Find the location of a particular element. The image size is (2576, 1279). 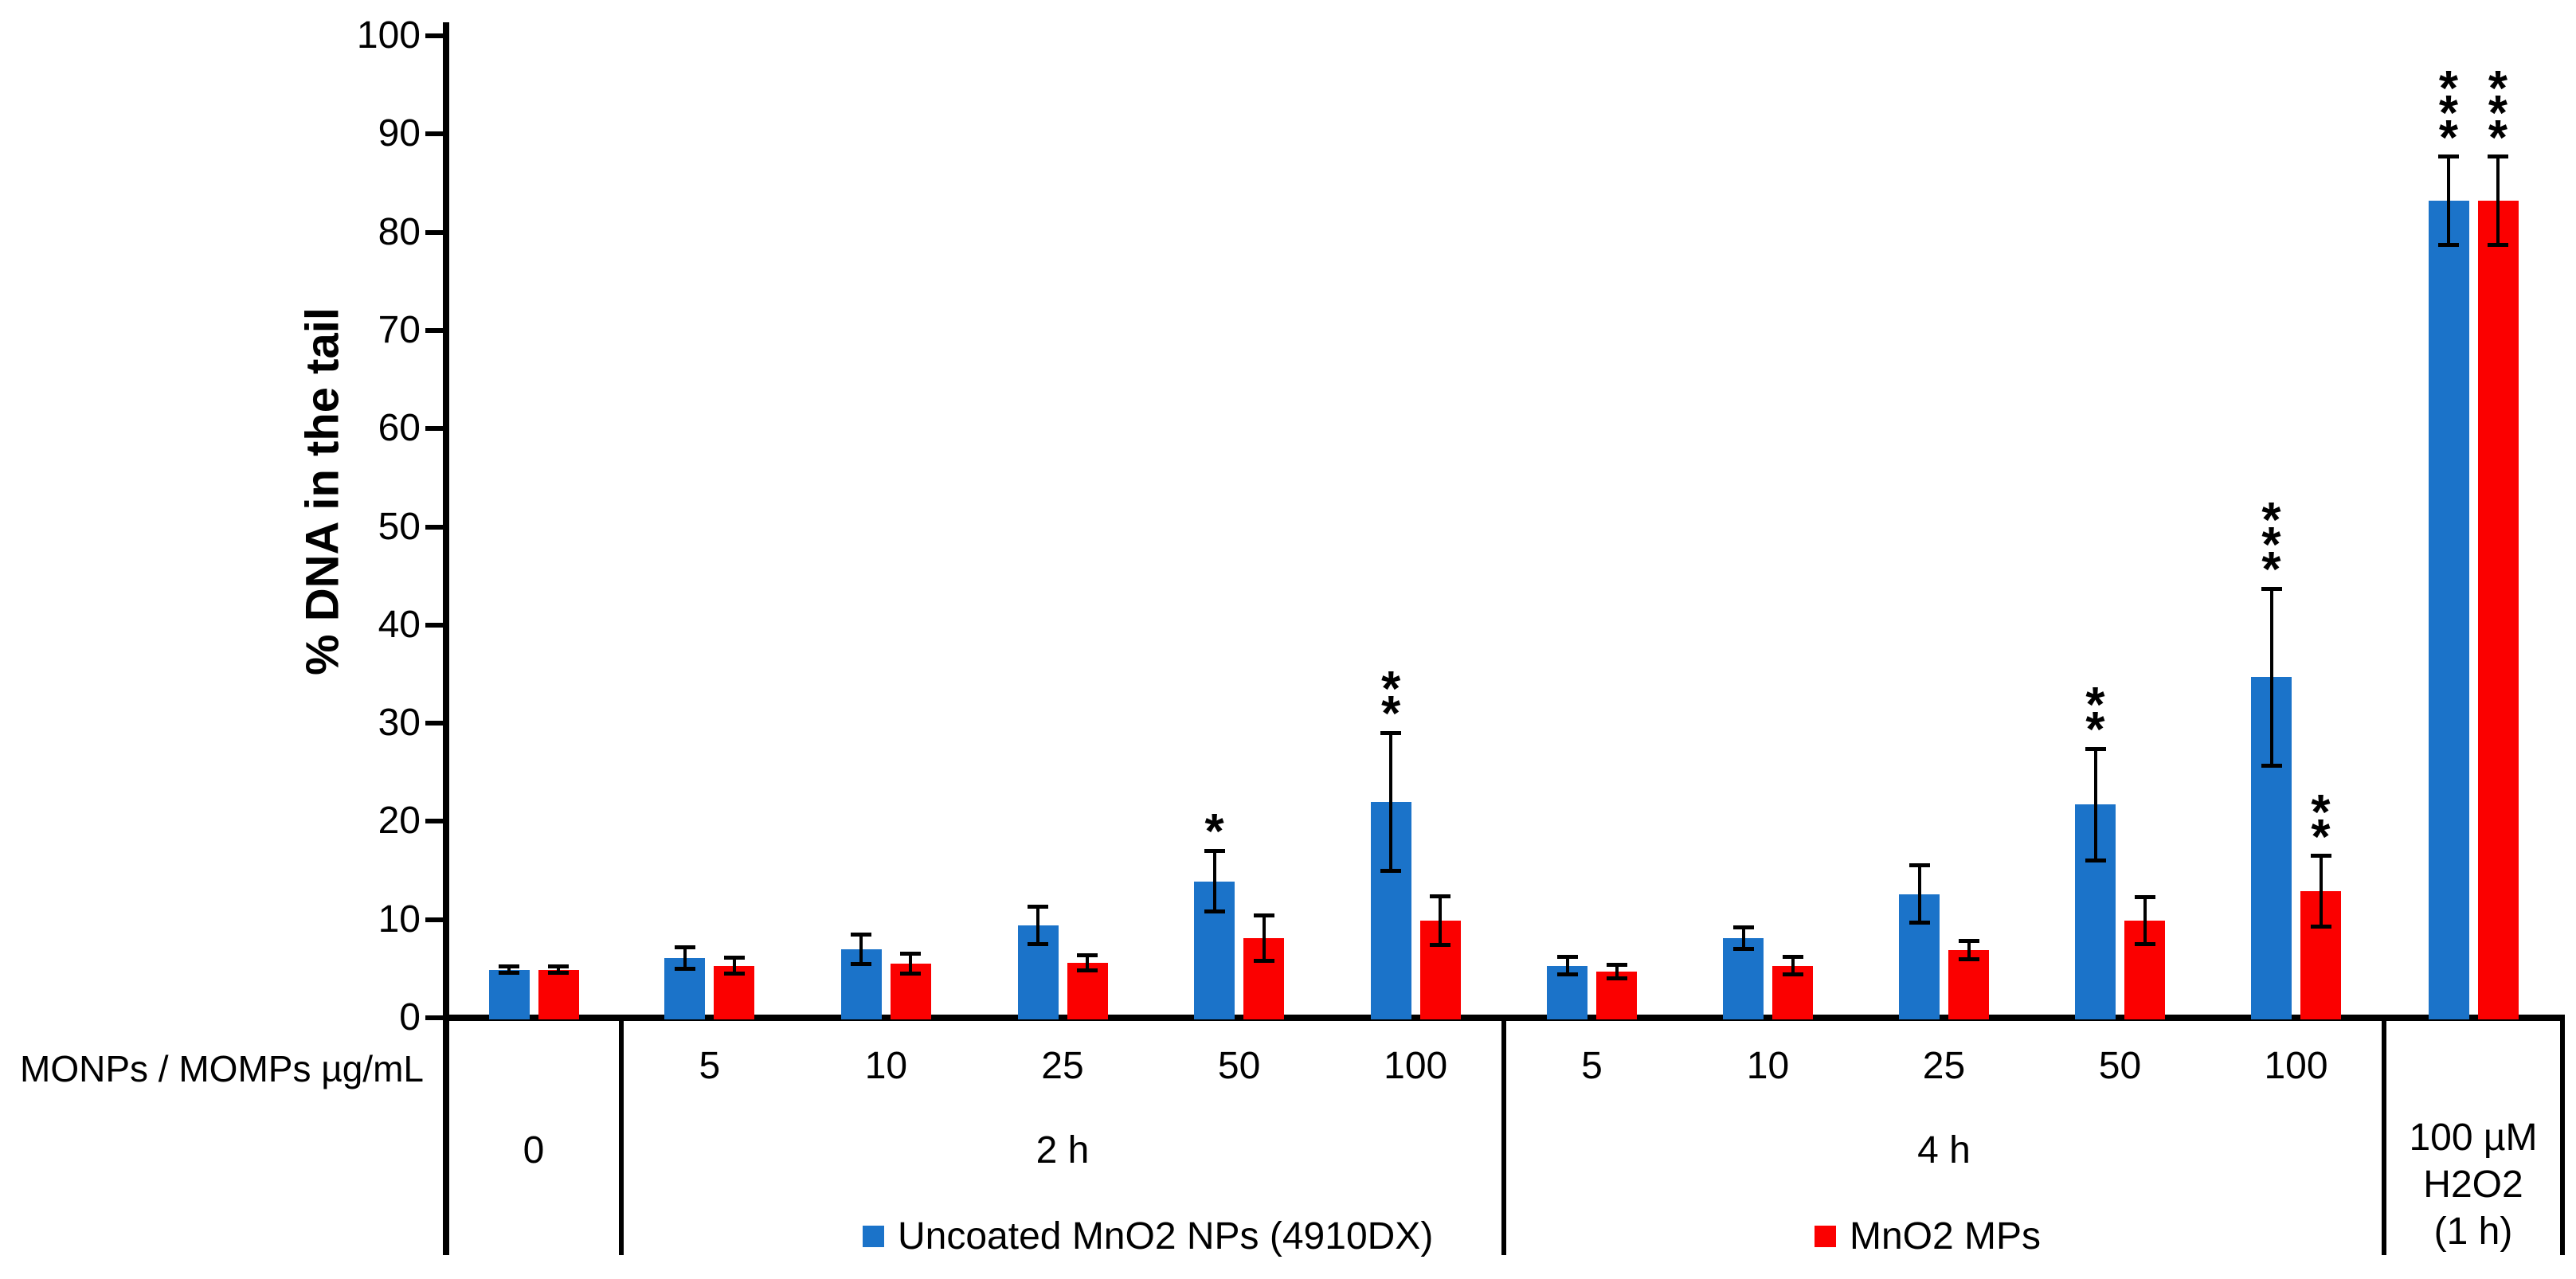

significance-asterisks: * is located at coordinates (1214, 832).